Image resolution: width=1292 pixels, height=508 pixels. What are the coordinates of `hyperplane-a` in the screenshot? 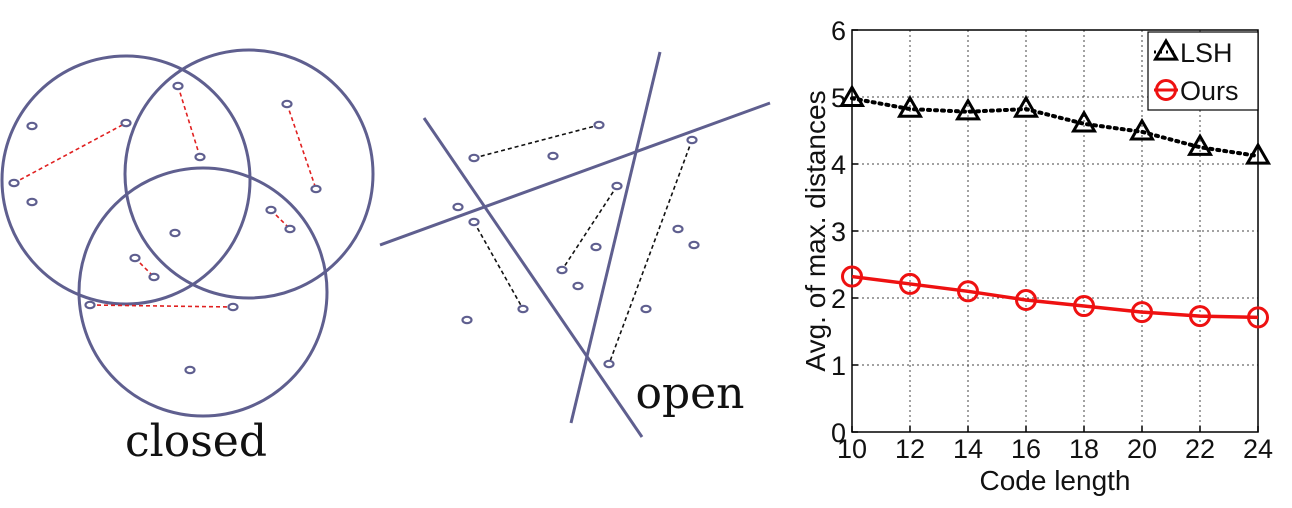 It's located at (533, 277).